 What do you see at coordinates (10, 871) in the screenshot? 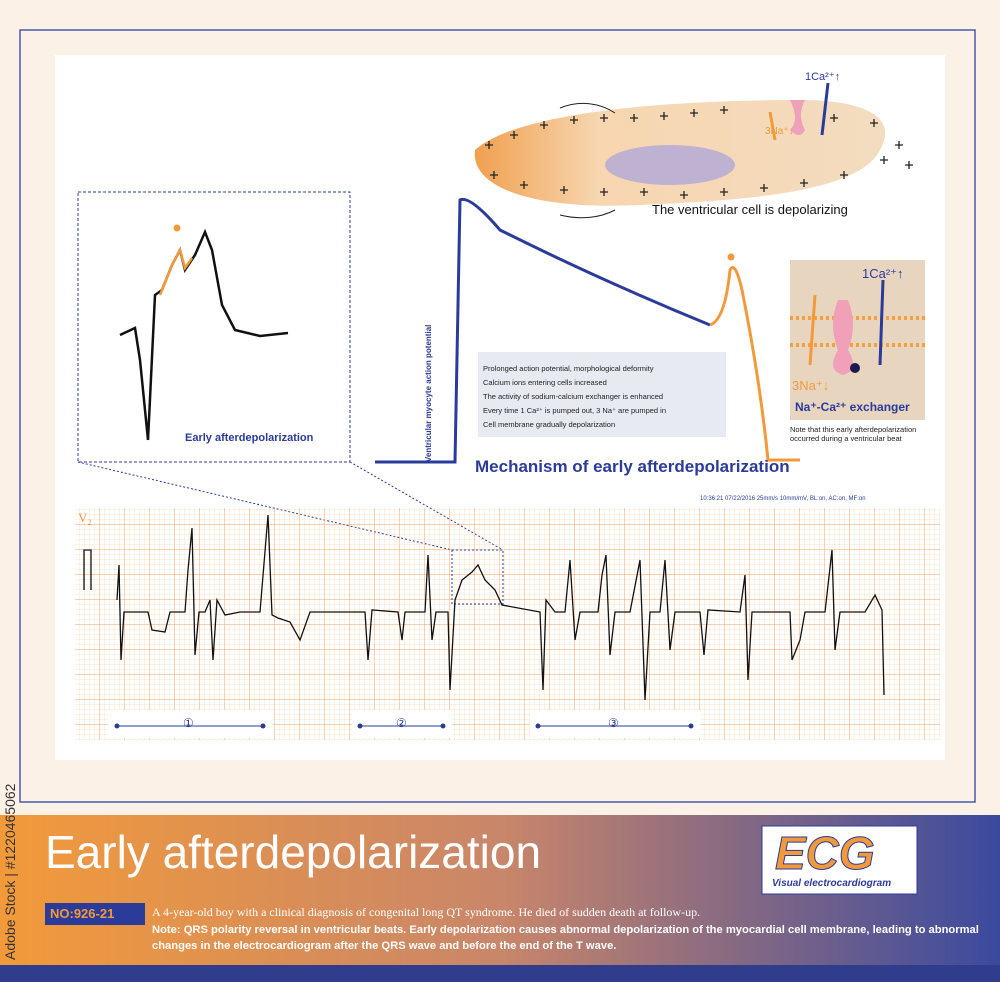
I see `watermark: Adobe Stock | #1220465062` at bounding box center [10, 871].